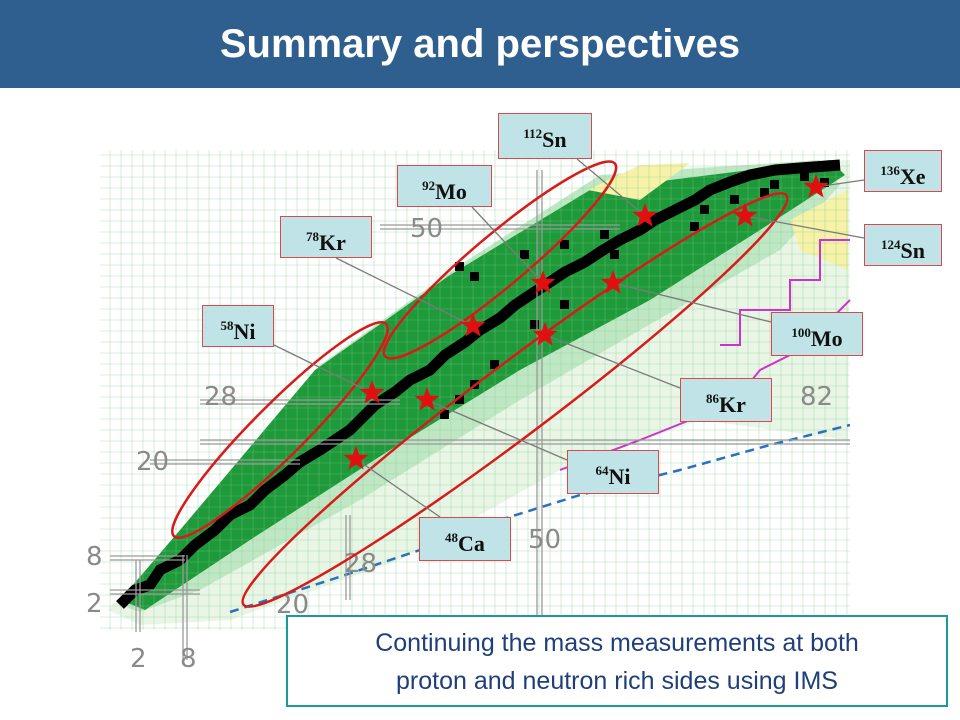 This screenshot has width=960, height=720. What do you see at coordinates (645, 215) in the screenshot?
I see `star-sn112` at bounding box center [645, 215].